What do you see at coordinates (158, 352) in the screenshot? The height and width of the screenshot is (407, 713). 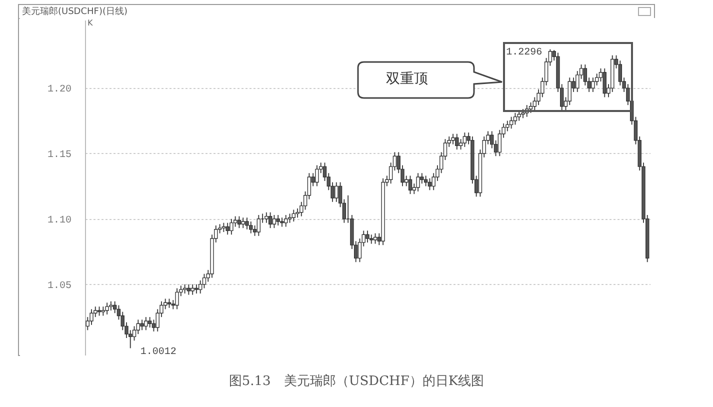 I see `annotation: 1.0012` at bounding box center [158, 352].